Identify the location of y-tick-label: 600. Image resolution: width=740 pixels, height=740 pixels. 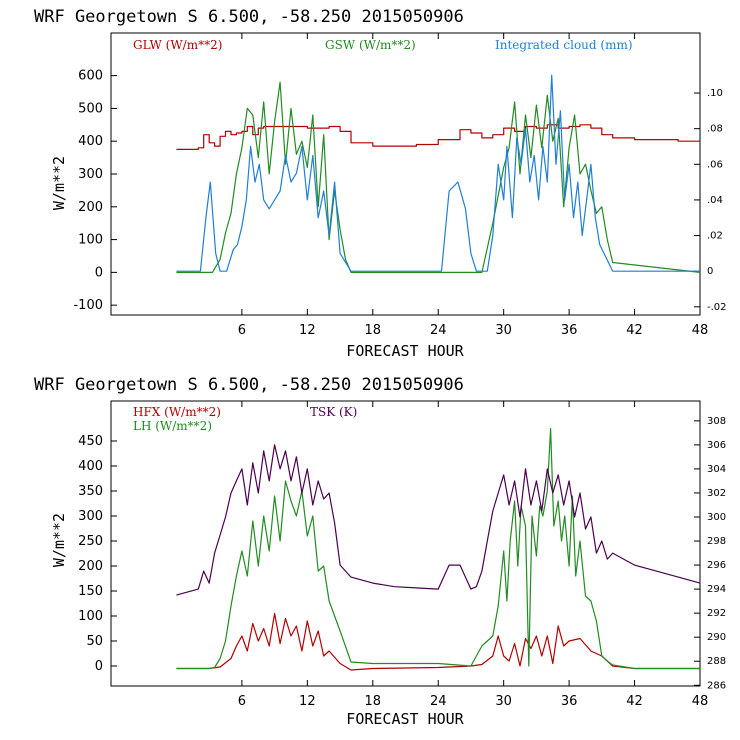
(90, 76).